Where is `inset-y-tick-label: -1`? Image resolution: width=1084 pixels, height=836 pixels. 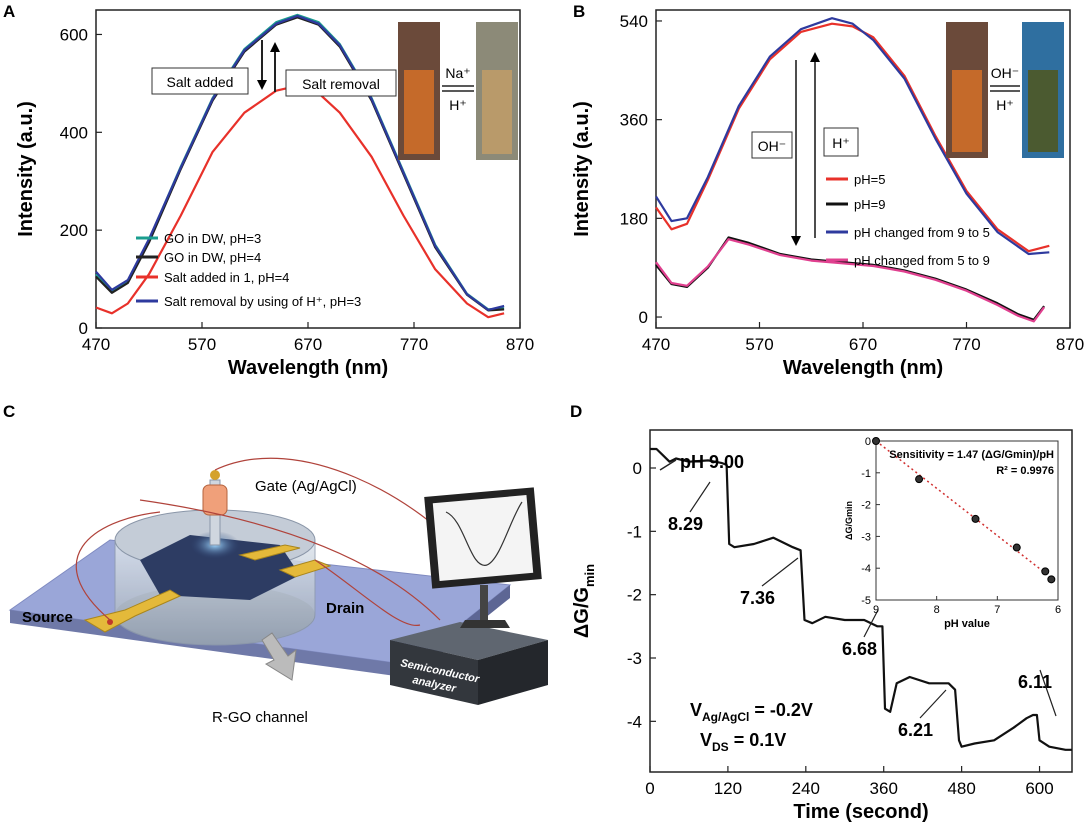
inset-y-tick-label: -1 is located at coordinates (866, 474).